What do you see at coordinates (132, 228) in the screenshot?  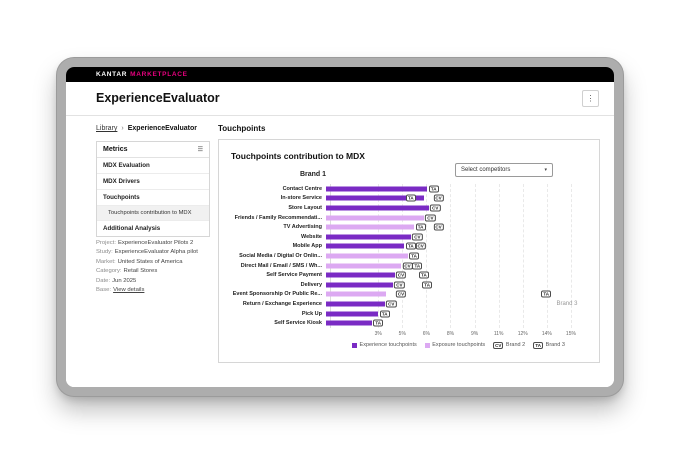 I see `sidebar-item-additional-analysis: Additional Analysis` at bounding box center [132, 228].